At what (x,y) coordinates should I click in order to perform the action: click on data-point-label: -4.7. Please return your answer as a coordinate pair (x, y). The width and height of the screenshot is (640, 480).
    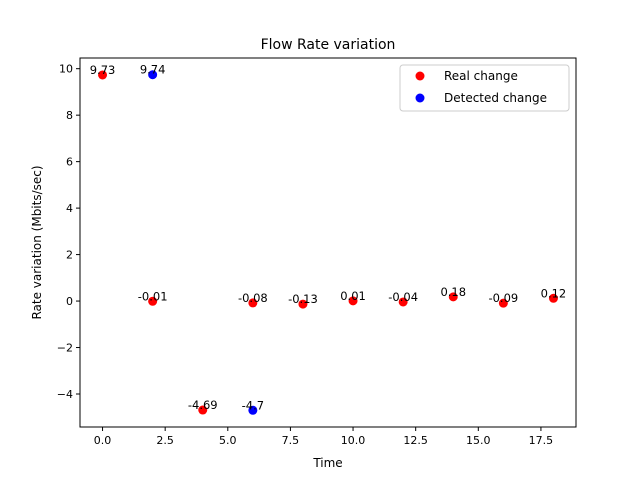
    Looking at the image, I should click on (253, 405).